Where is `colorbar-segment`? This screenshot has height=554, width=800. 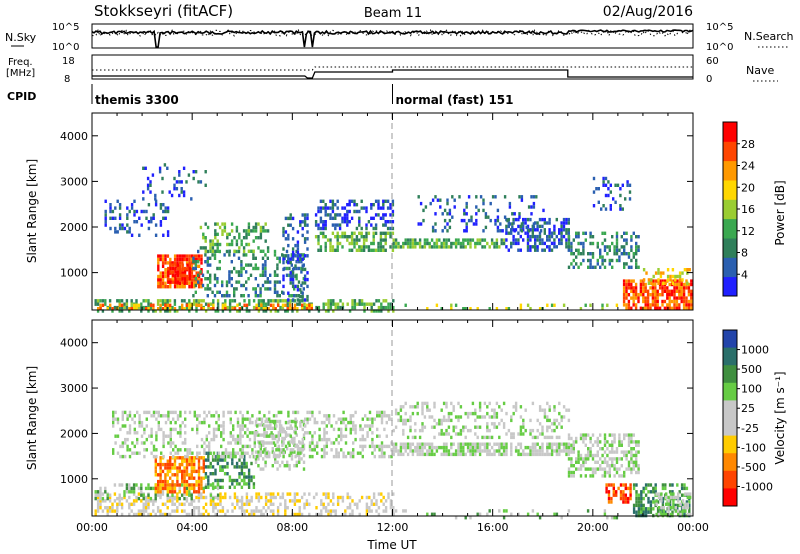 colorbar-segment is located at coordinates (730, 479).